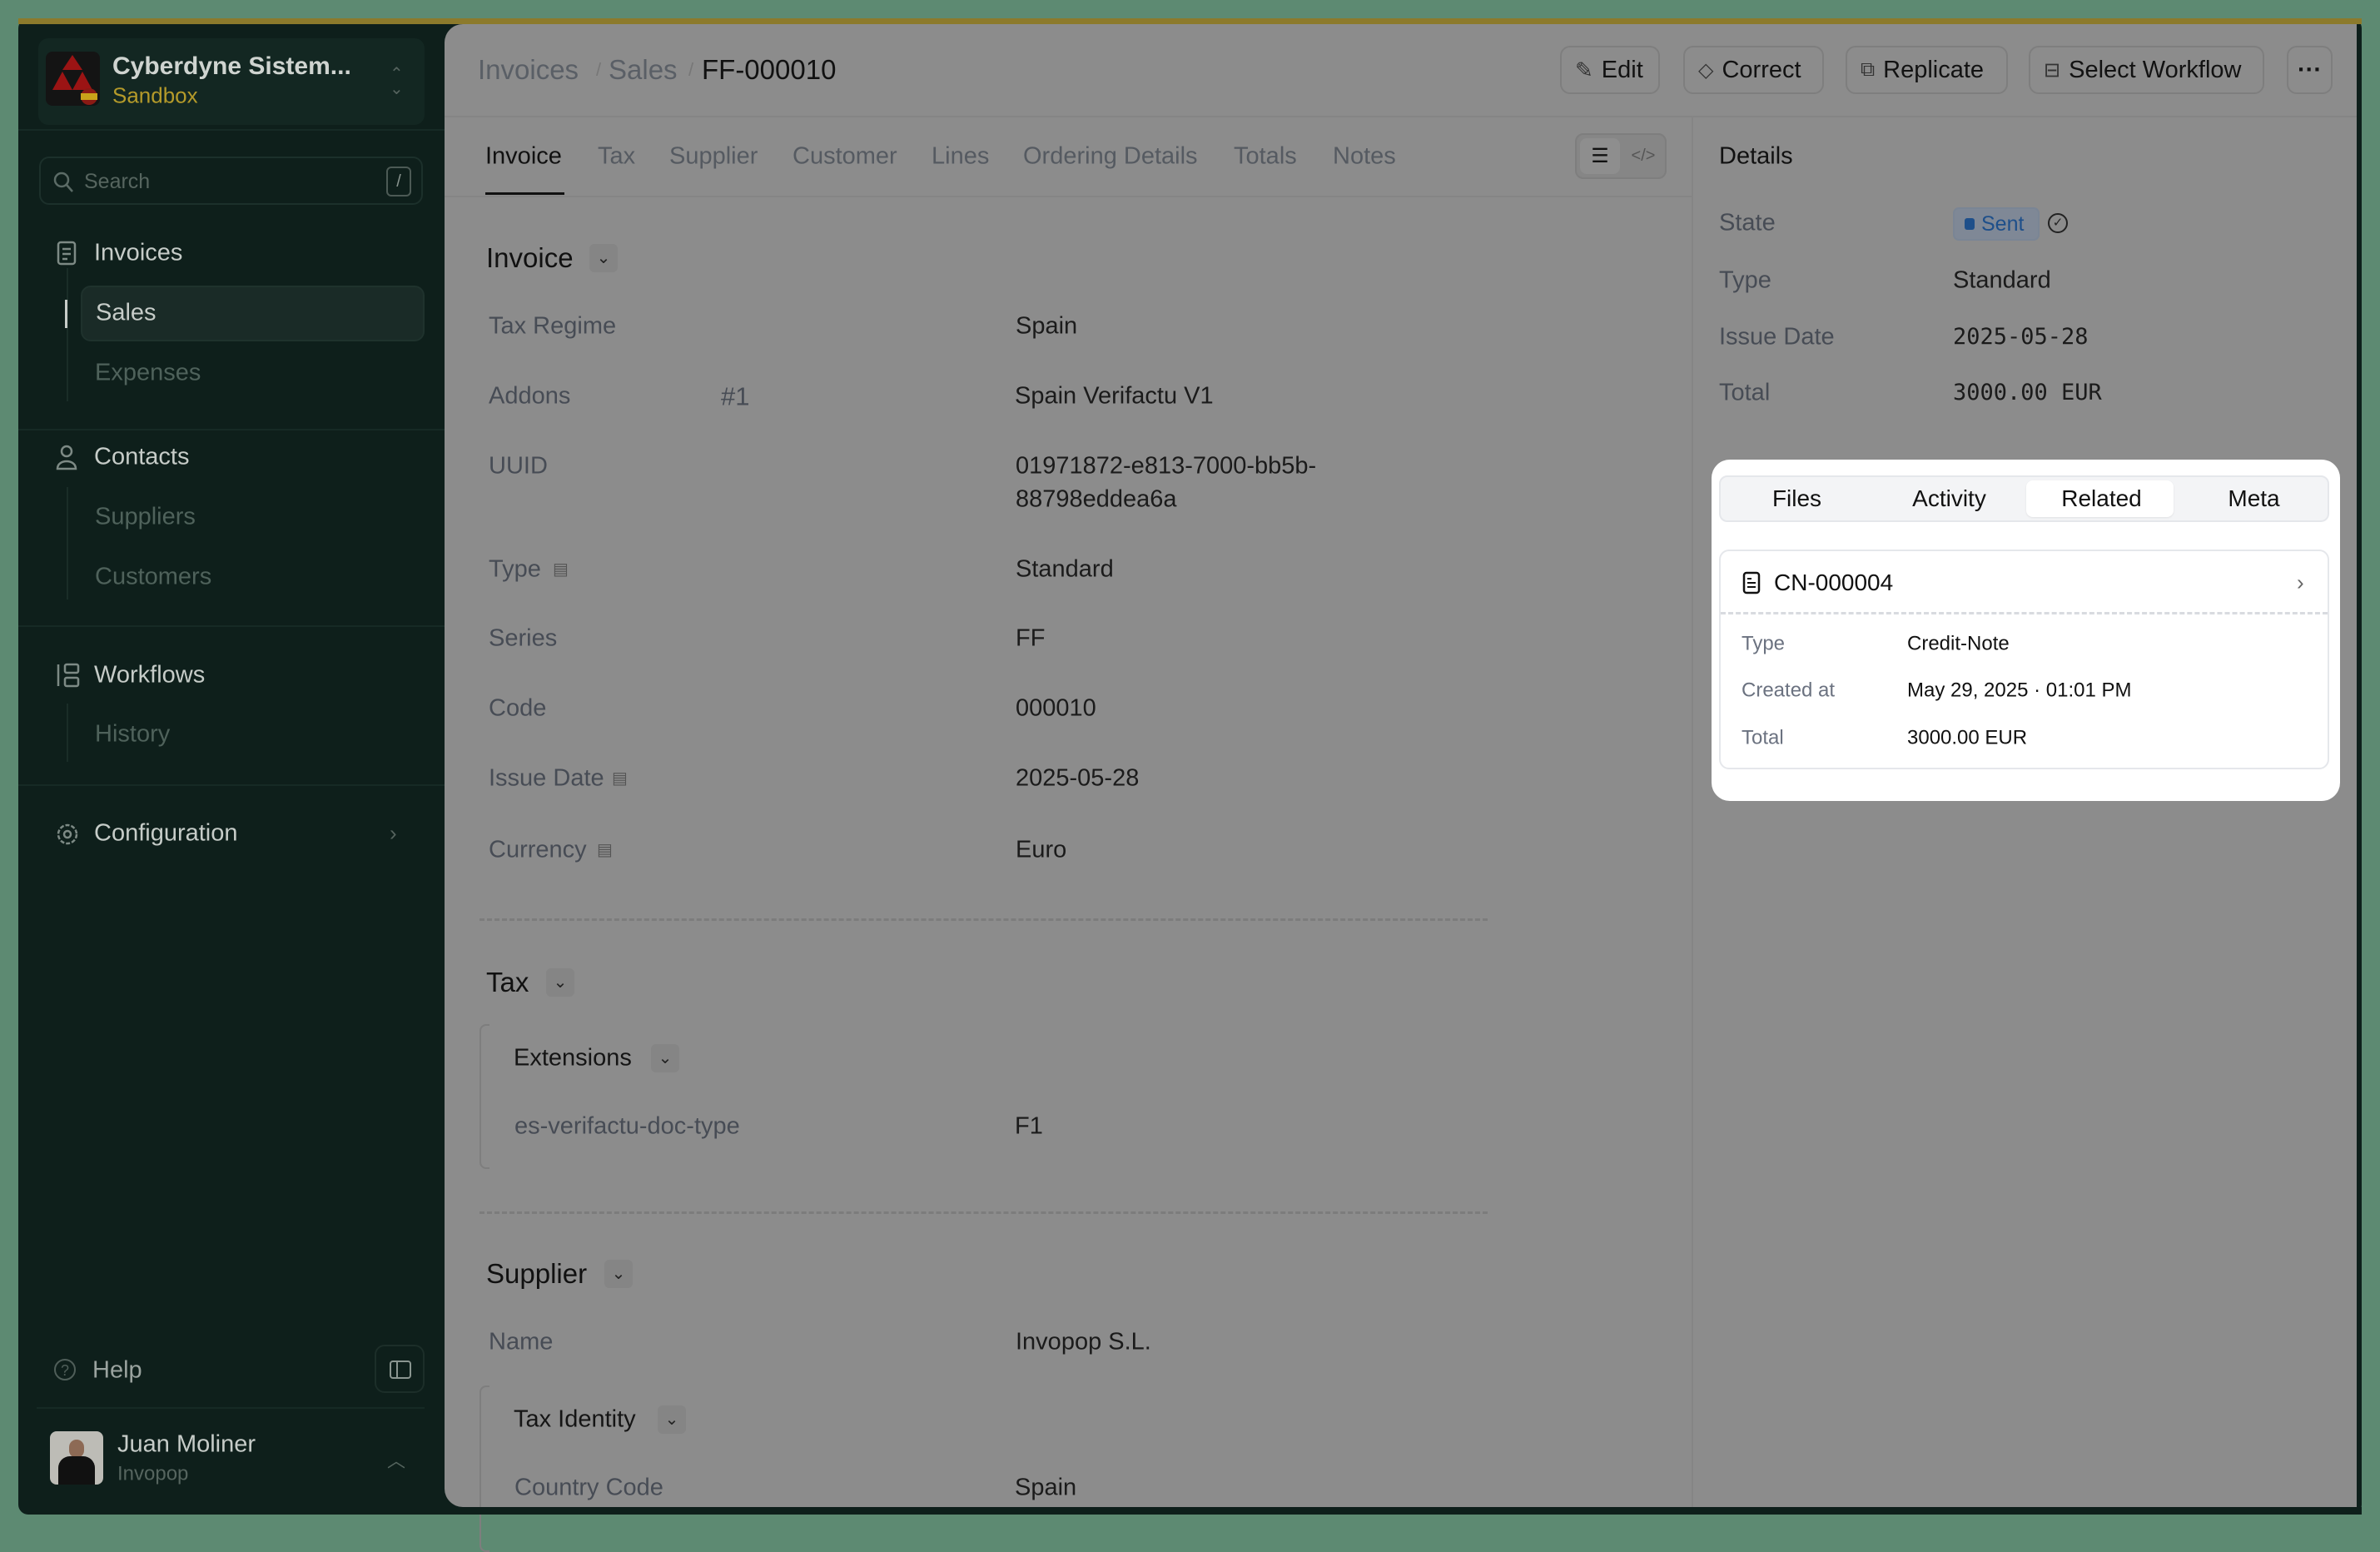  I want to click on tab-tax: Tax, so click(617, 156).